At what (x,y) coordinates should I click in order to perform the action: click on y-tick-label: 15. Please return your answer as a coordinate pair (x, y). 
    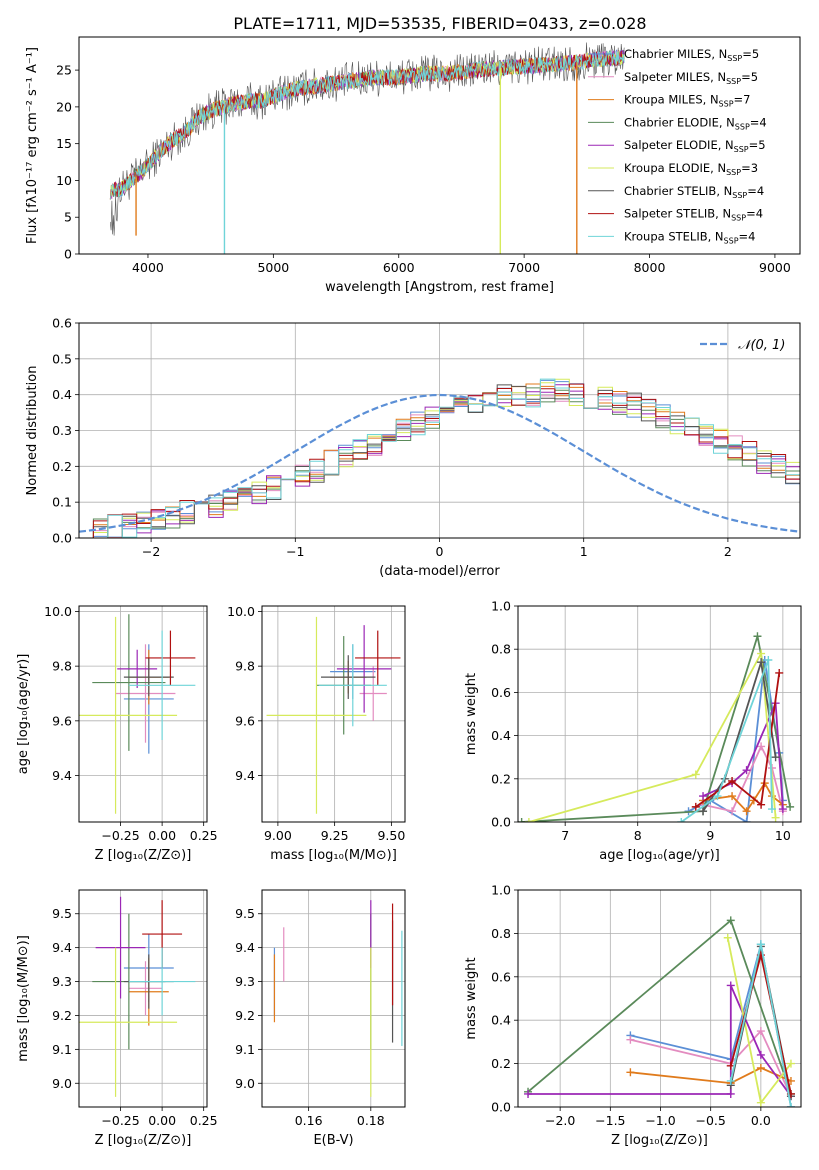
    Looking at the image, I should click on (64, 143).